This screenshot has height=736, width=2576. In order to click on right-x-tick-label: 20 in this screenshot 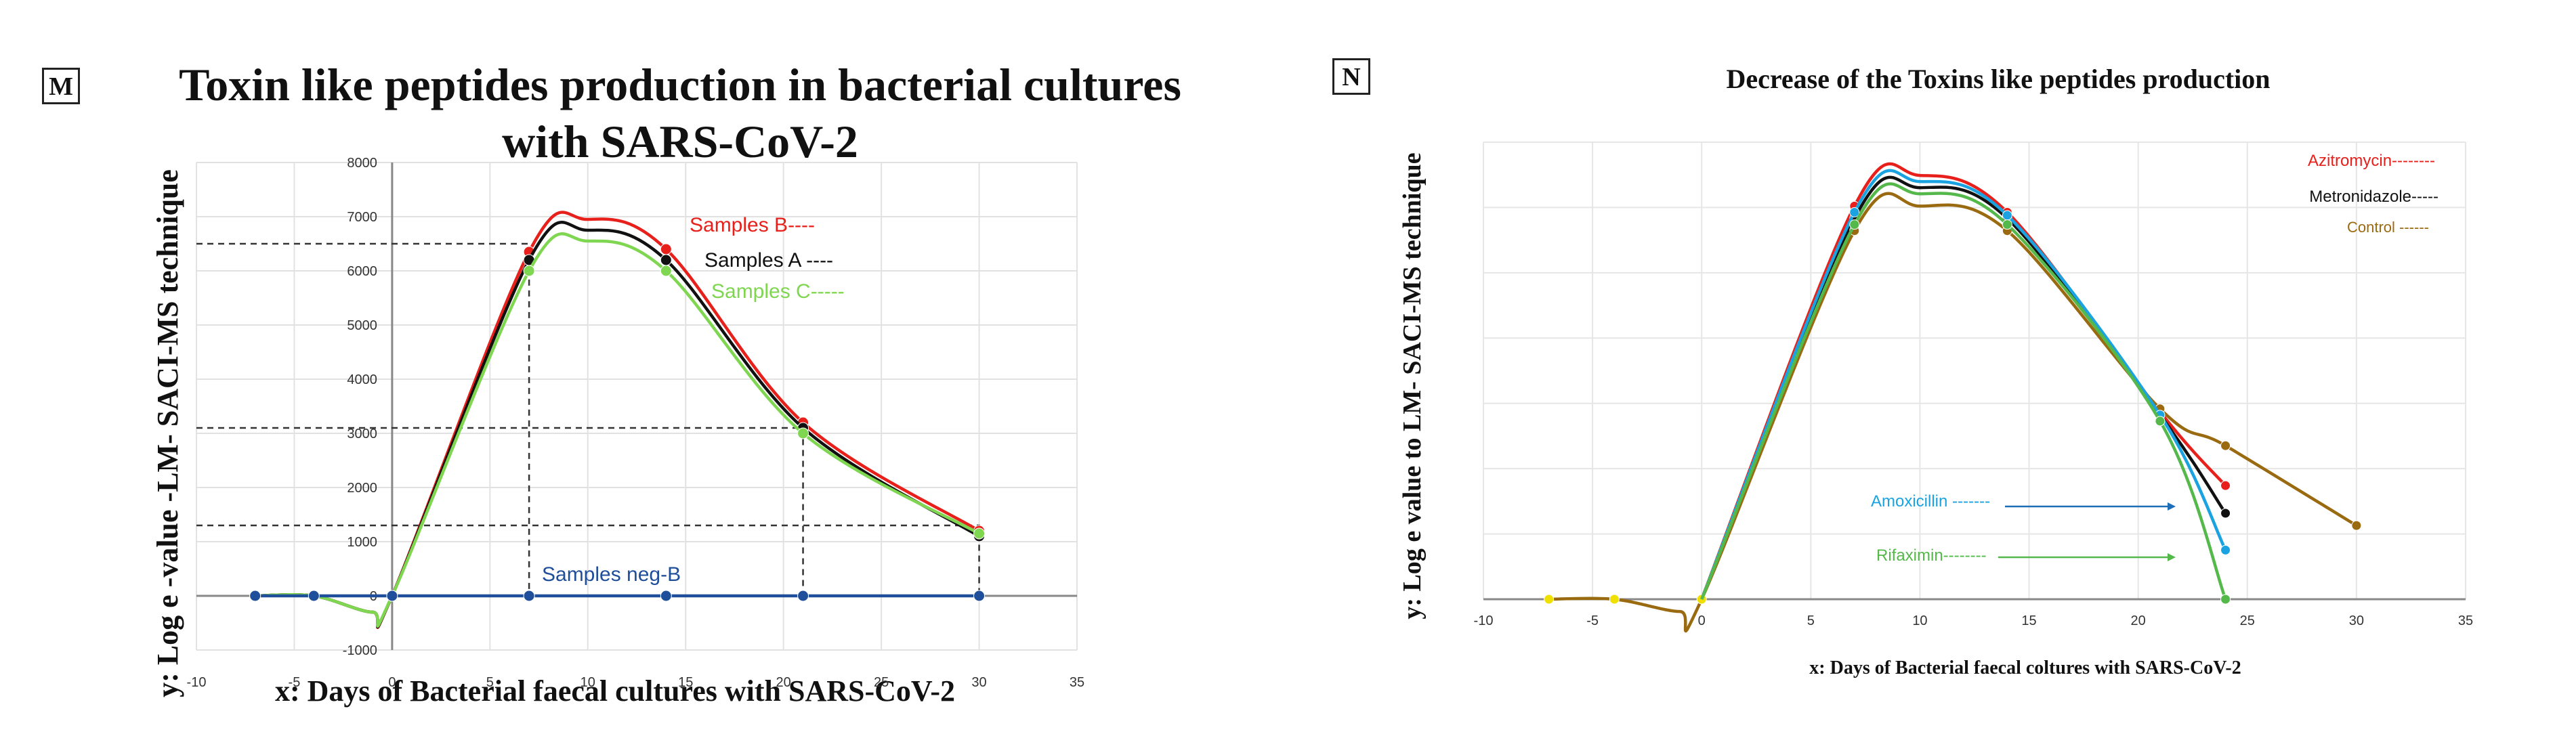, I will do `click(2138, 620)`.